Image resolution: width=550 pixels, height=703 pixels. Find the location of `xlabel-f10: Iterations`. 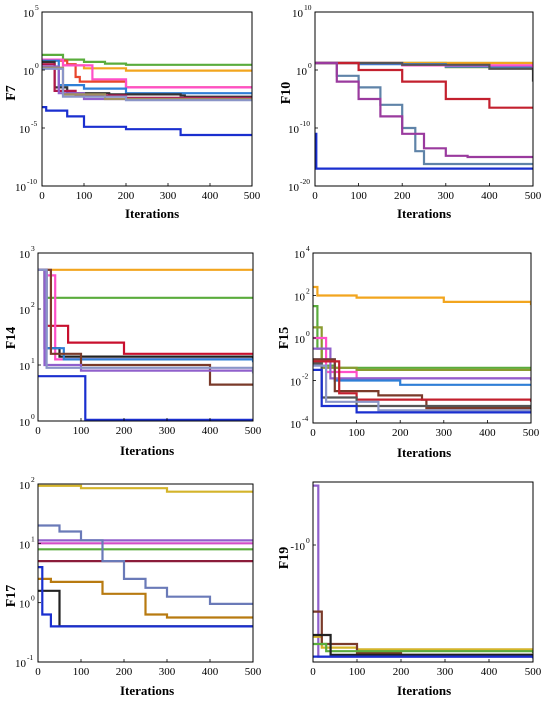

xlabel-f10: Iterations is located at coordinates (424, 213).